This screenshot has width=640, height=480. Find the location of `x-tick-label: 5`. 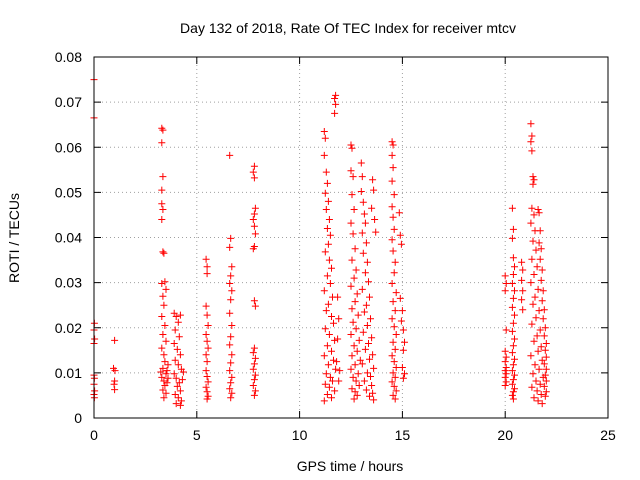

x-tick-label: 5 is located at coordinates (197, 435).